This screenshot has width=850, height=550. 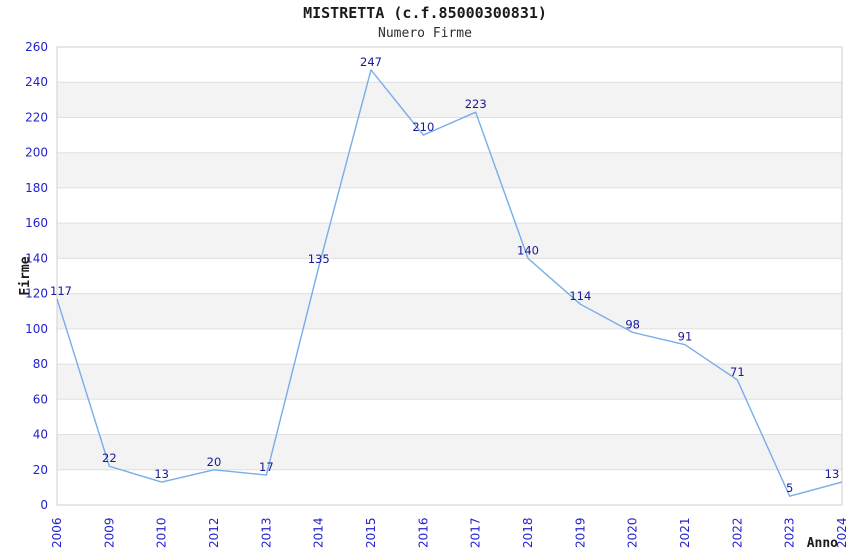 I want to click on y-tick-label: 240, so click(x=36, y=82).